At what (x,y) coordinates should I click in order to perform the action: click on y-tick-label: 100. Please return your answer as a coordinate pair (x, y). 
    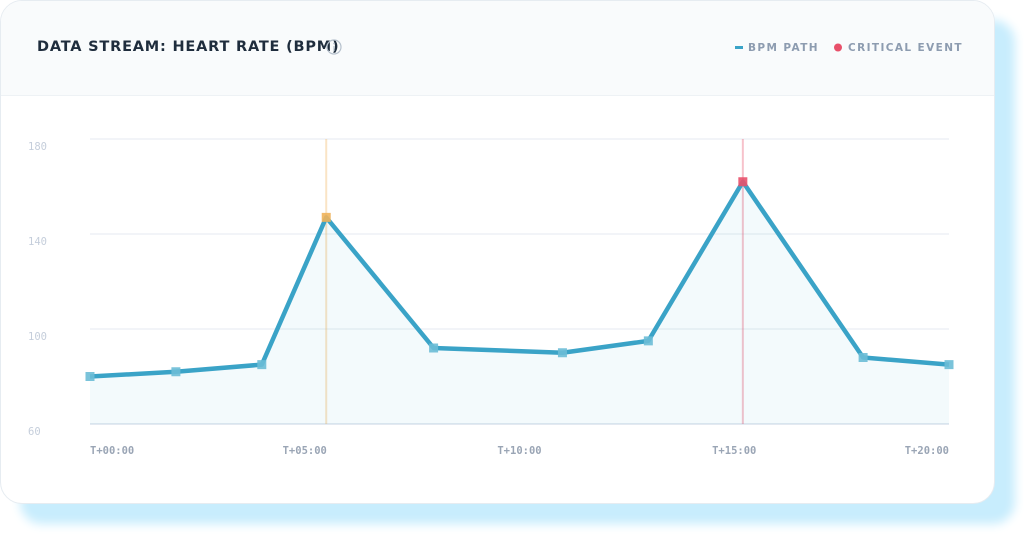
    Looking at the image, I should click on (37, 337).